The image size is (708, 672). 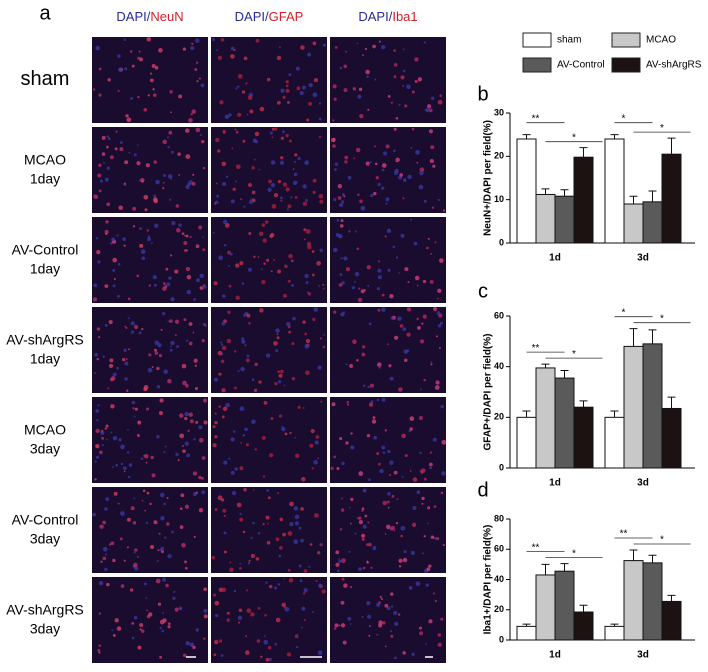 What do you see at coordinates (286, 16) in the screenshot?
I see `text-part: GFAP` at bounding box center [286, 16].